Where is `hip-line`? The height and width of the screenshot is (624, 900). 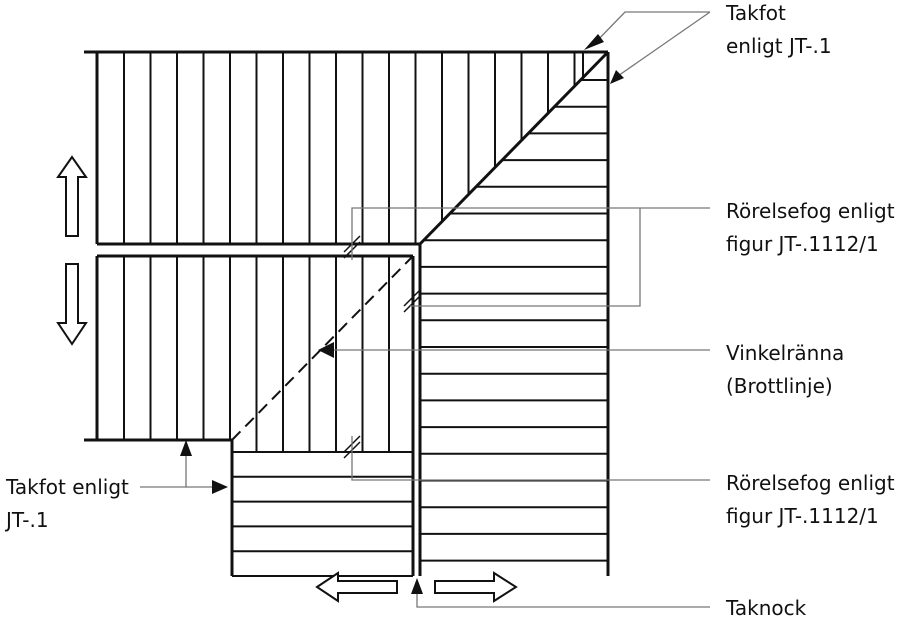 hip-line is located at coordinates (514, 148).